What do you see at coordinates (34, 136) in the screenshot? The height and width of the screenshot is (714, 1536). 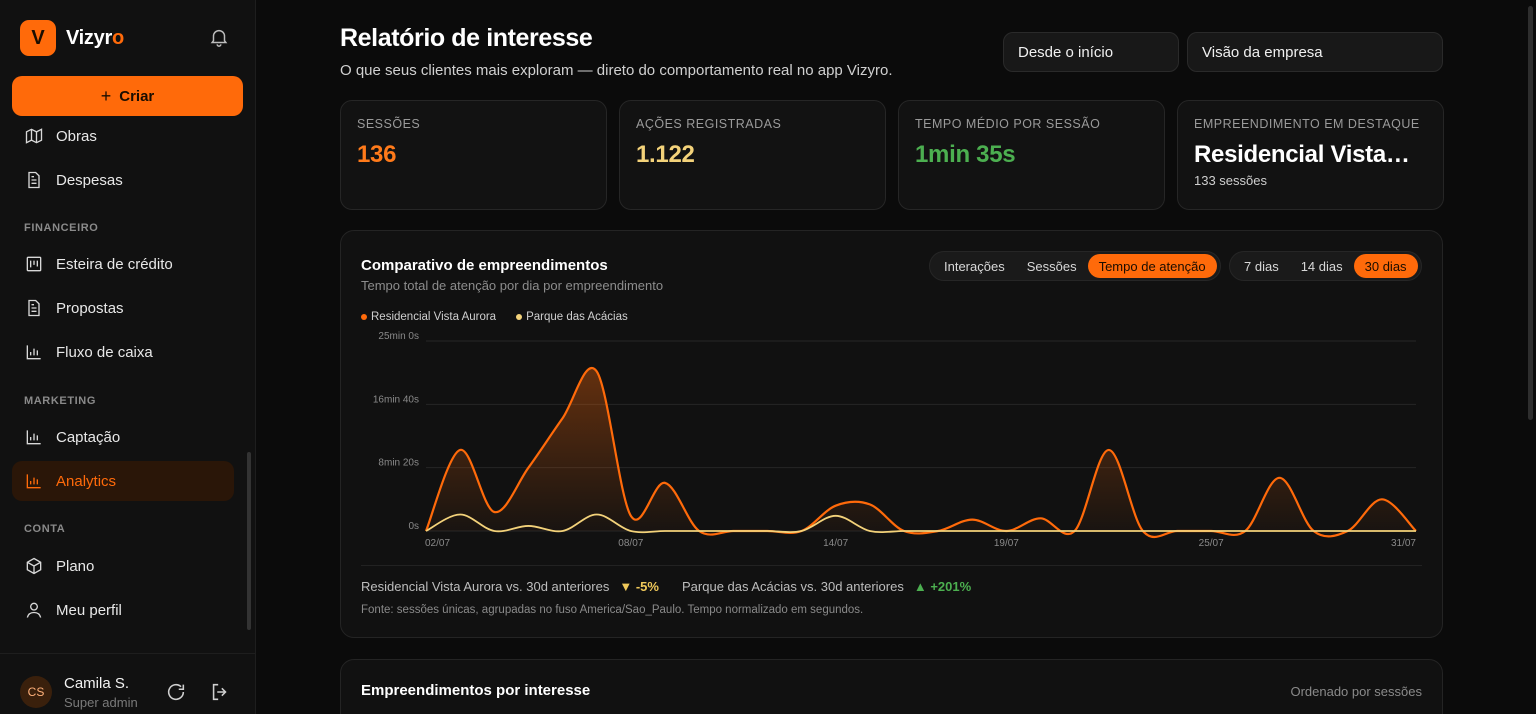 I see `map-icon` at bounding box center [34, 136].